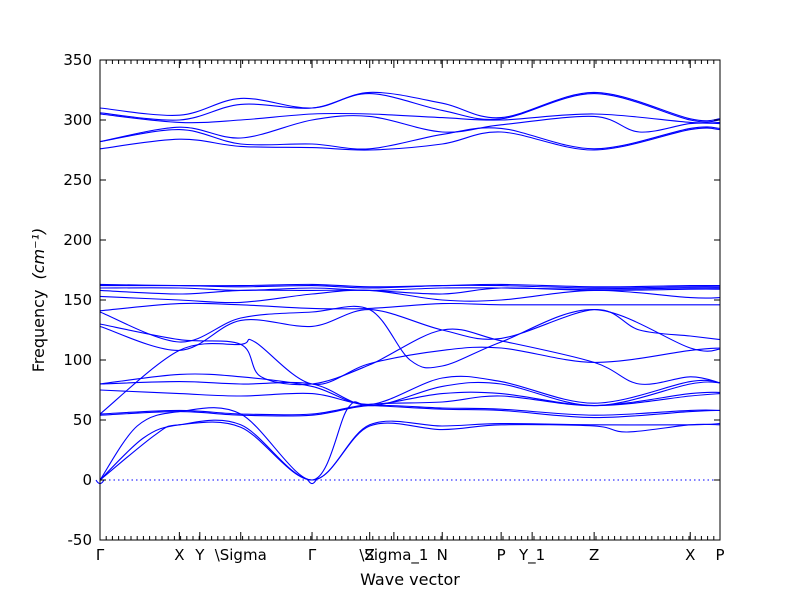 Image resolution: width=800 pixels, height=600 pixels. I want to click on x-tick-label: Y_1, so click(531, 555).